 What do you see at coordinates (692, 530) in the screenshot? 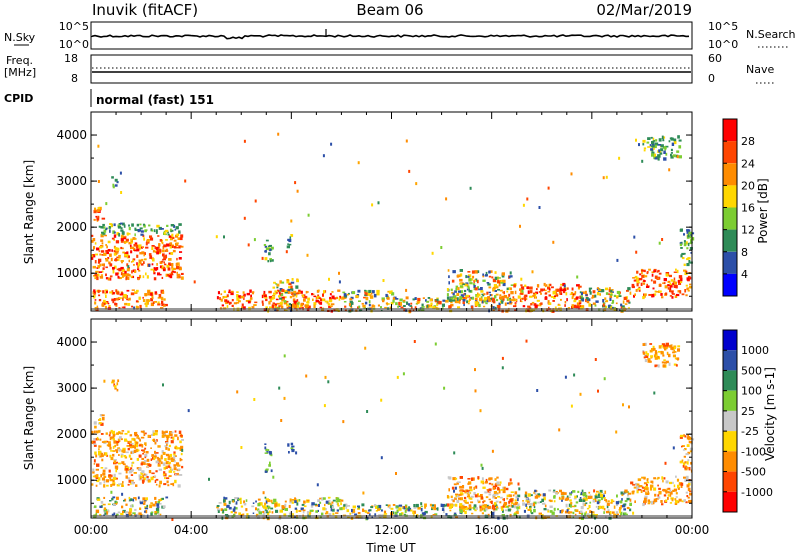
I see `x-tick-label: 00:00` at bounding box center [692, 530].